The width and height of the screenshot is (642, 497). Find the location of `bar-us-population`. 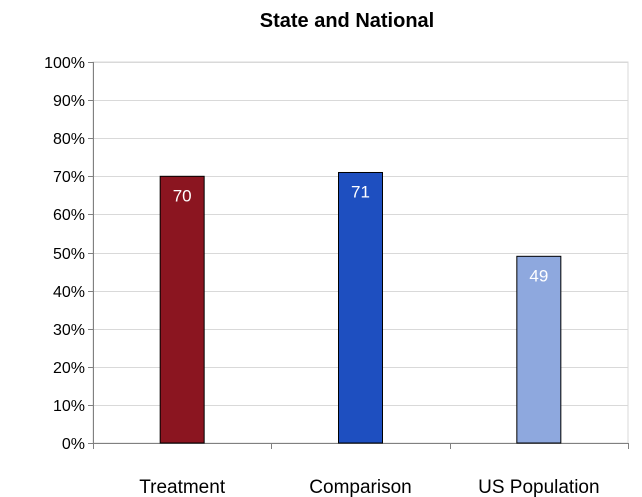

bar-us-population is located at coordinates (539, 349).